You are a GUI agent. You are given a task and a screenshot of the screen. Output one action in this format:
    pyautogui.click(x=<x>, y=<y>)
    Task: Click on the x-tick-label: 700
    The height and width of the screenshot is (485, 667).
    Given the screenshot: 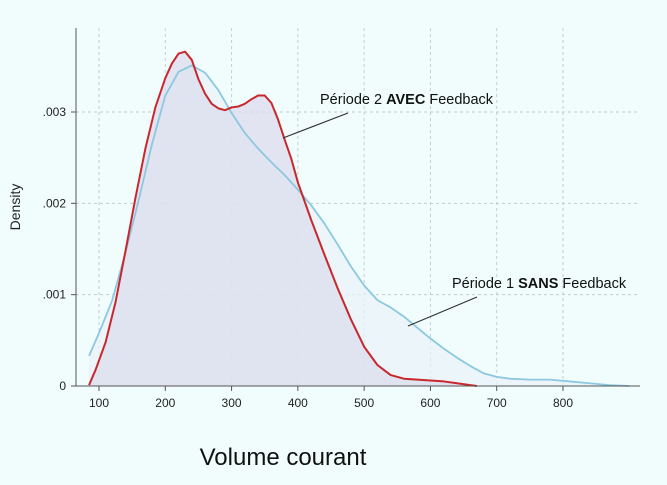 What is the action you would take?
    pyautogui.click(x=497, y=403)
    